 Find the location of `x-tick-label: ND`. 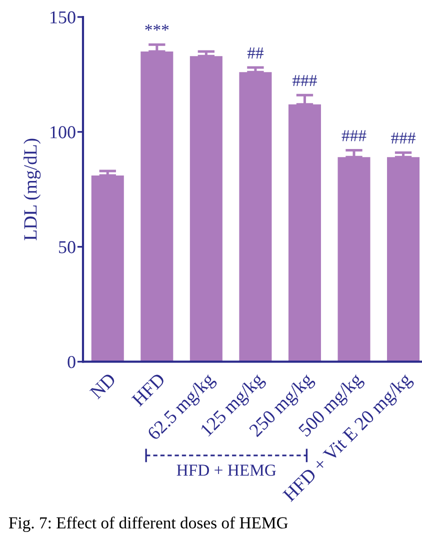

x-tick-label: ND is located at coordinates (102, 386).